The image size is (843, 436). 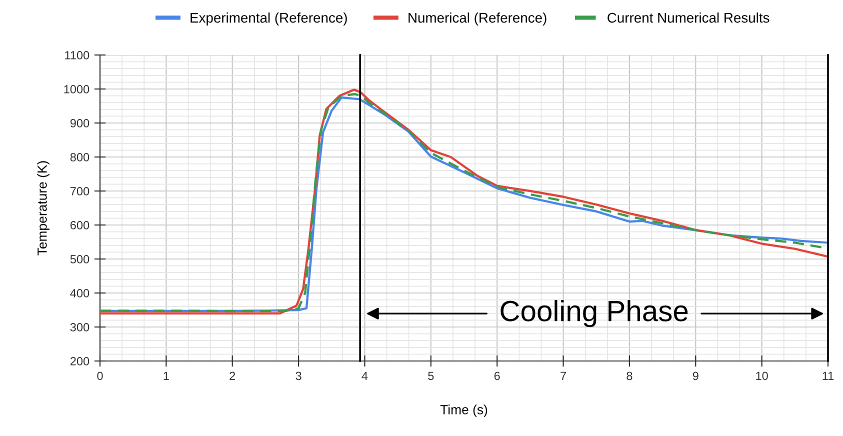 What do you see at coordinates (299, 376) in the screenshot?
I see `x-tick-label: 3` at bounding box center [299, 376].